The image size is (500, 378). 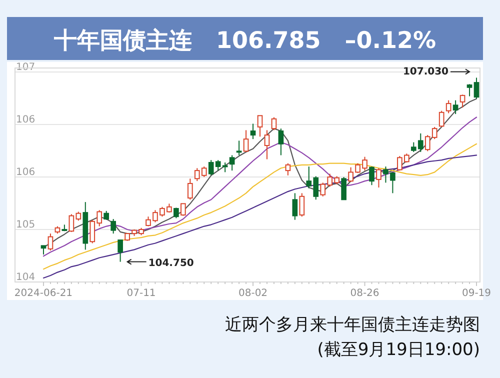 What do you see at coordinates (398, 350) in the screenshot?
I see `text: (截至9月19日19:00)` at bounding box center [398, 350].